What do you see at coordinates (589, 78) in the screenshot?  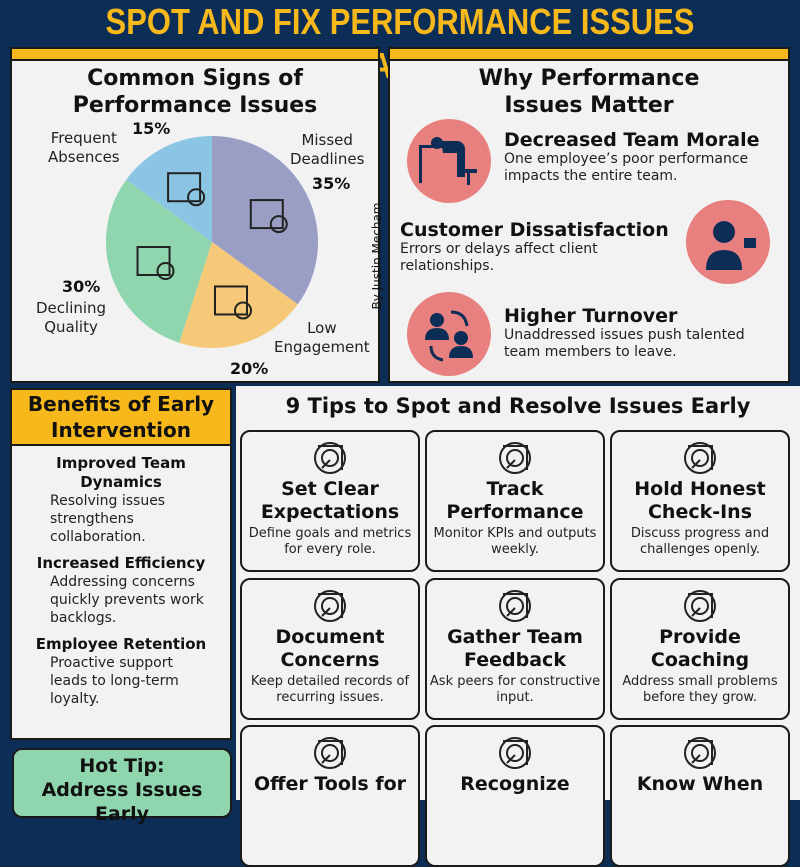 I see `title-line: Why Performance` at bounding box center [589, 78].